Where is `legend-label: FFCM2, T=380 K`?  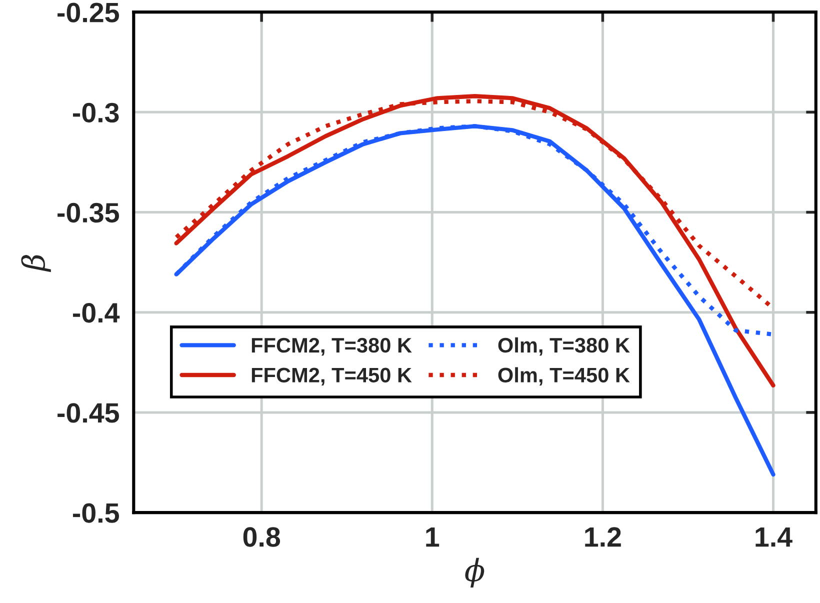 legend-label: FFCM2, T=380 K is located at coordinates (332, 347).